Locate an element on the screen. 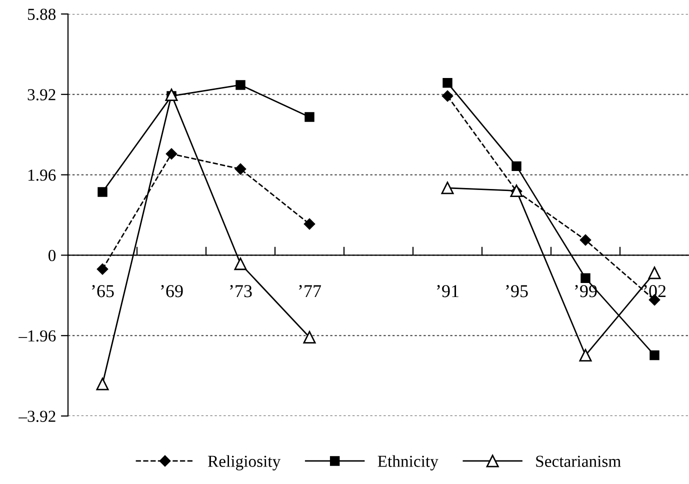  x-tick-label: ’99 is located at coordinates (586, 291).